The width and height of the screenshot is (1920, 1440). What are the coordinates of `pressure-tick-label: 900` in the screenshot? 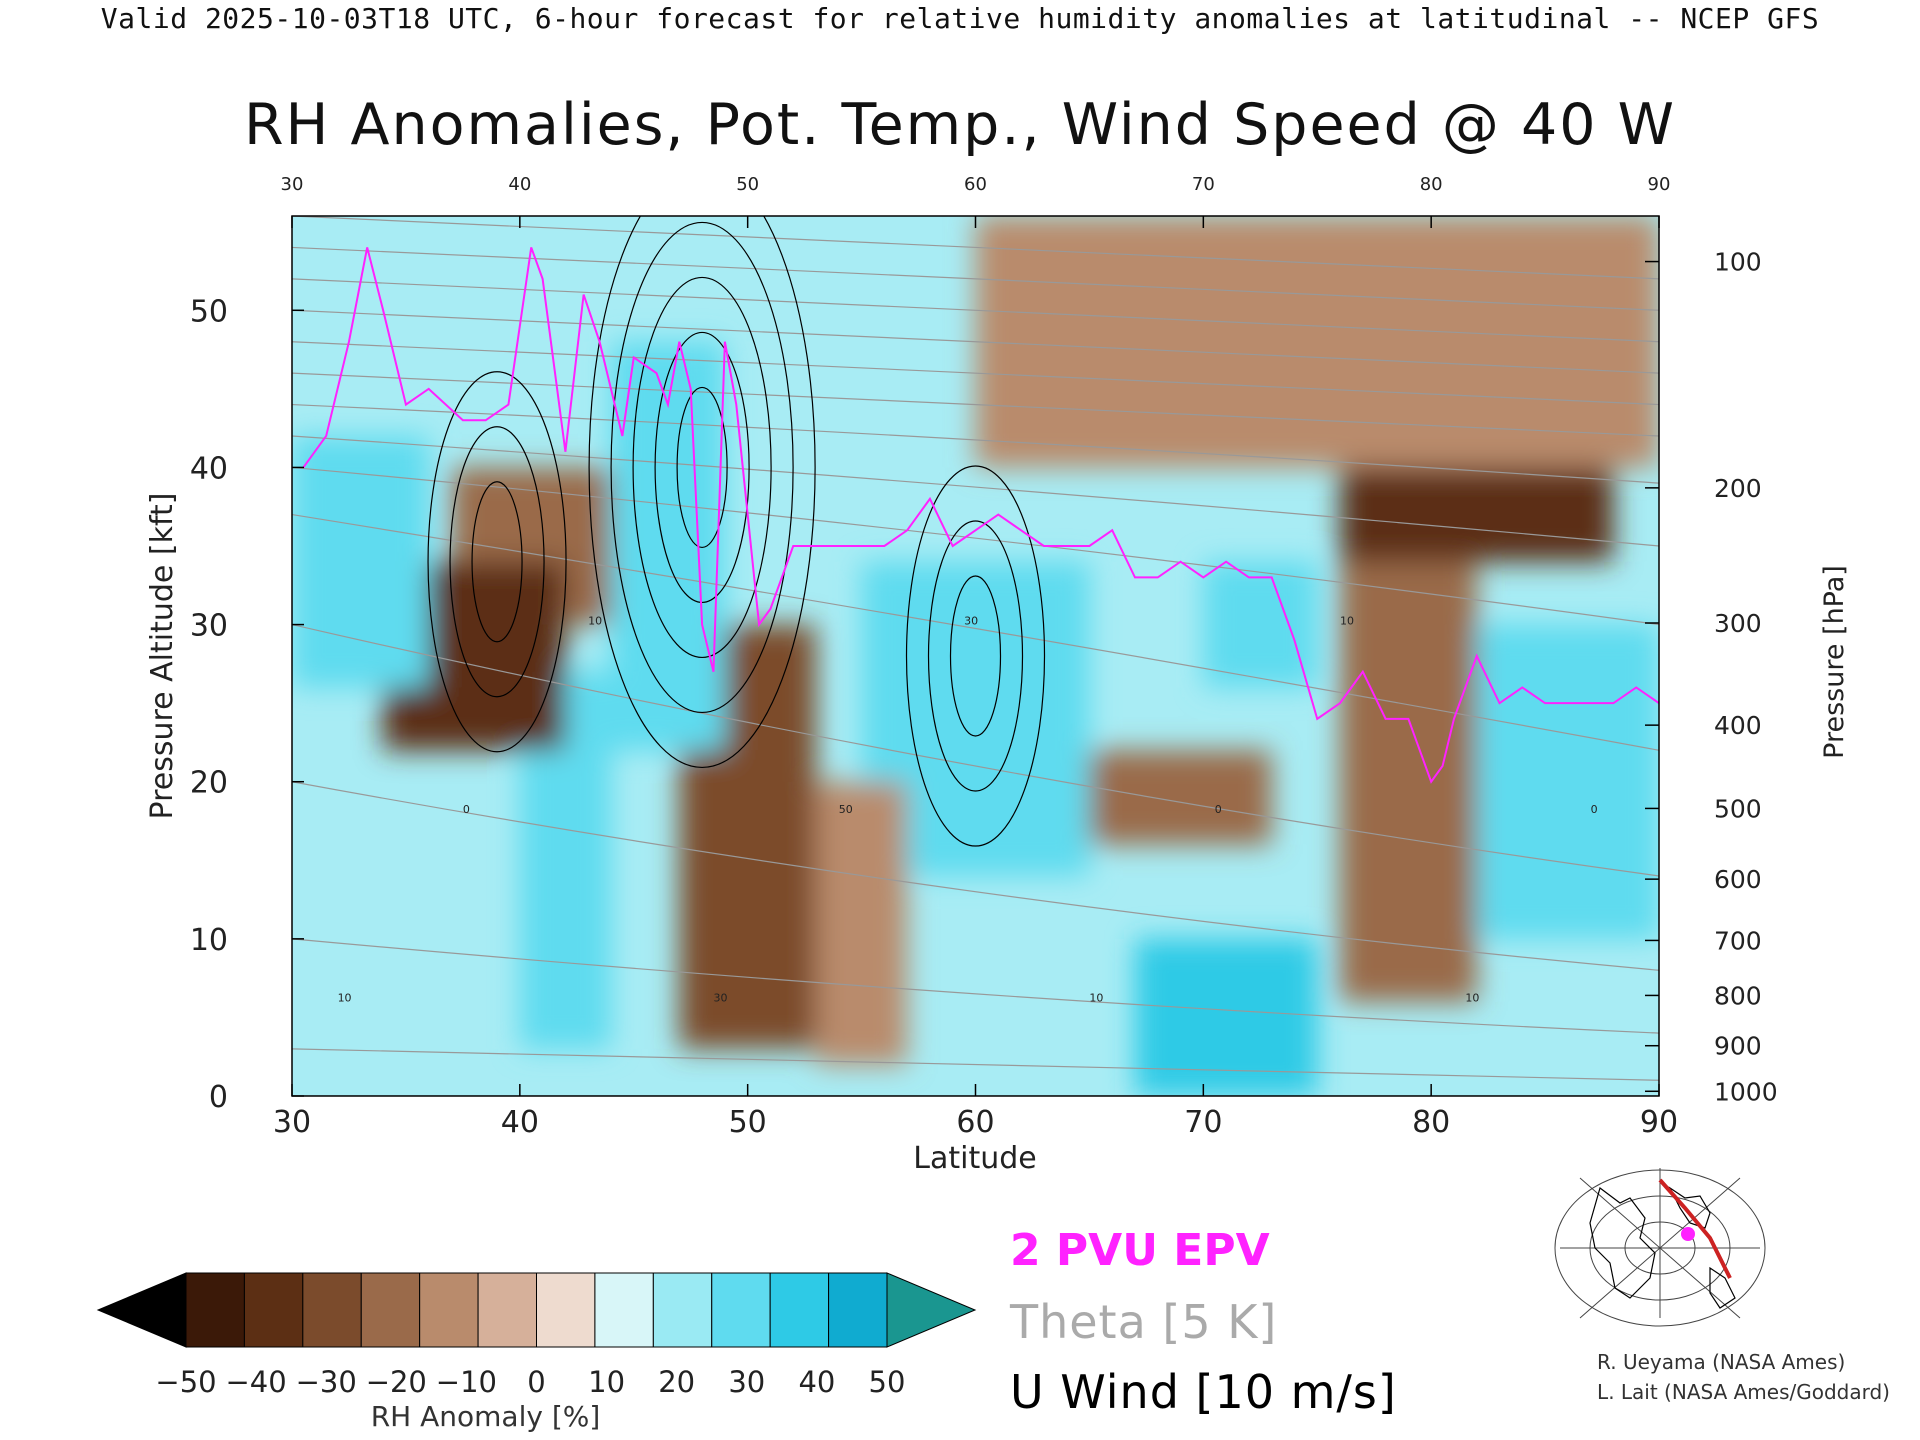 It's located at (1738, 1046).